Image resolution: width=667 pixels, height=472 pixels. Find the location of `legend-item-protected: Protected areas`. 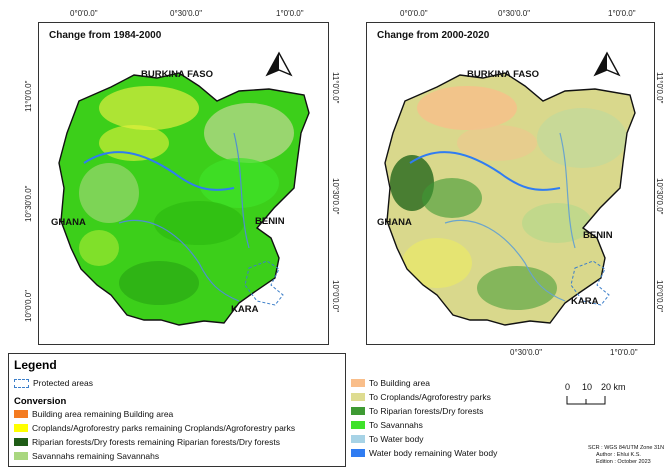

legend-item-protected: Protected areas is located at coordinates (53, 383).